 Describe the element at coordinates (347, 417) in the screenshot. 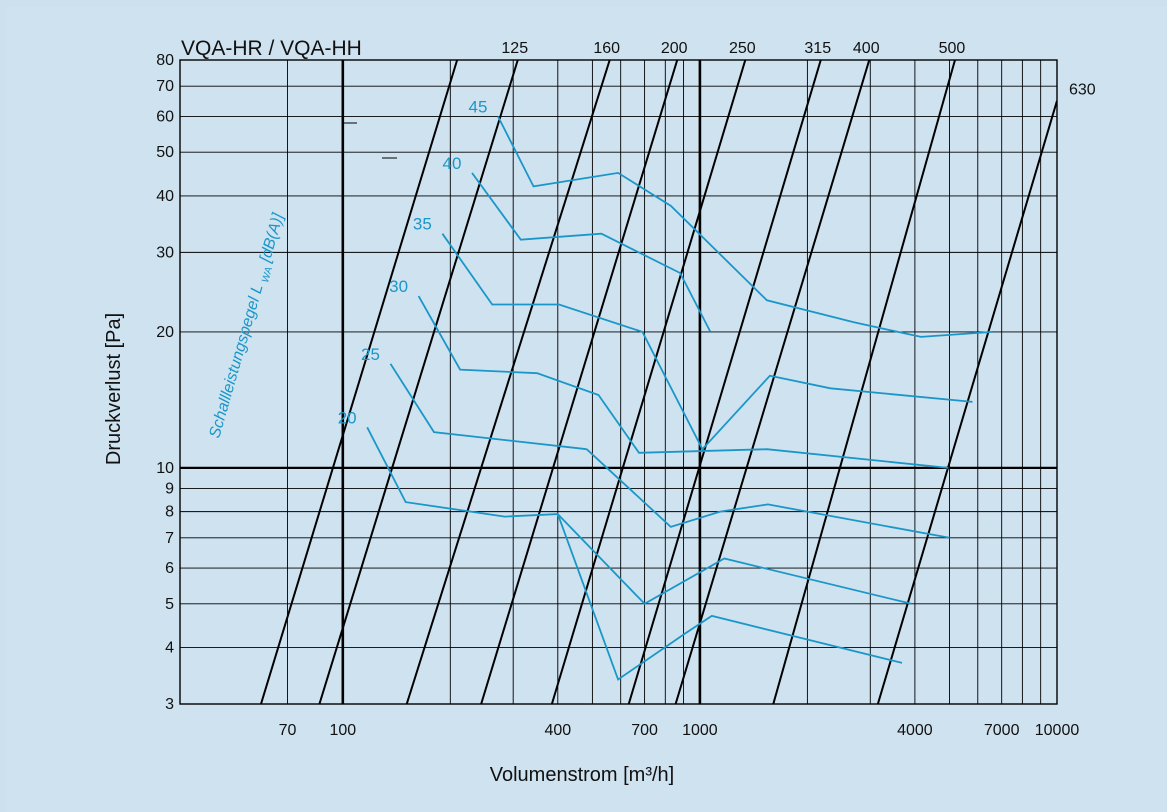

I see `sound-level-label-20: 20` at that location.